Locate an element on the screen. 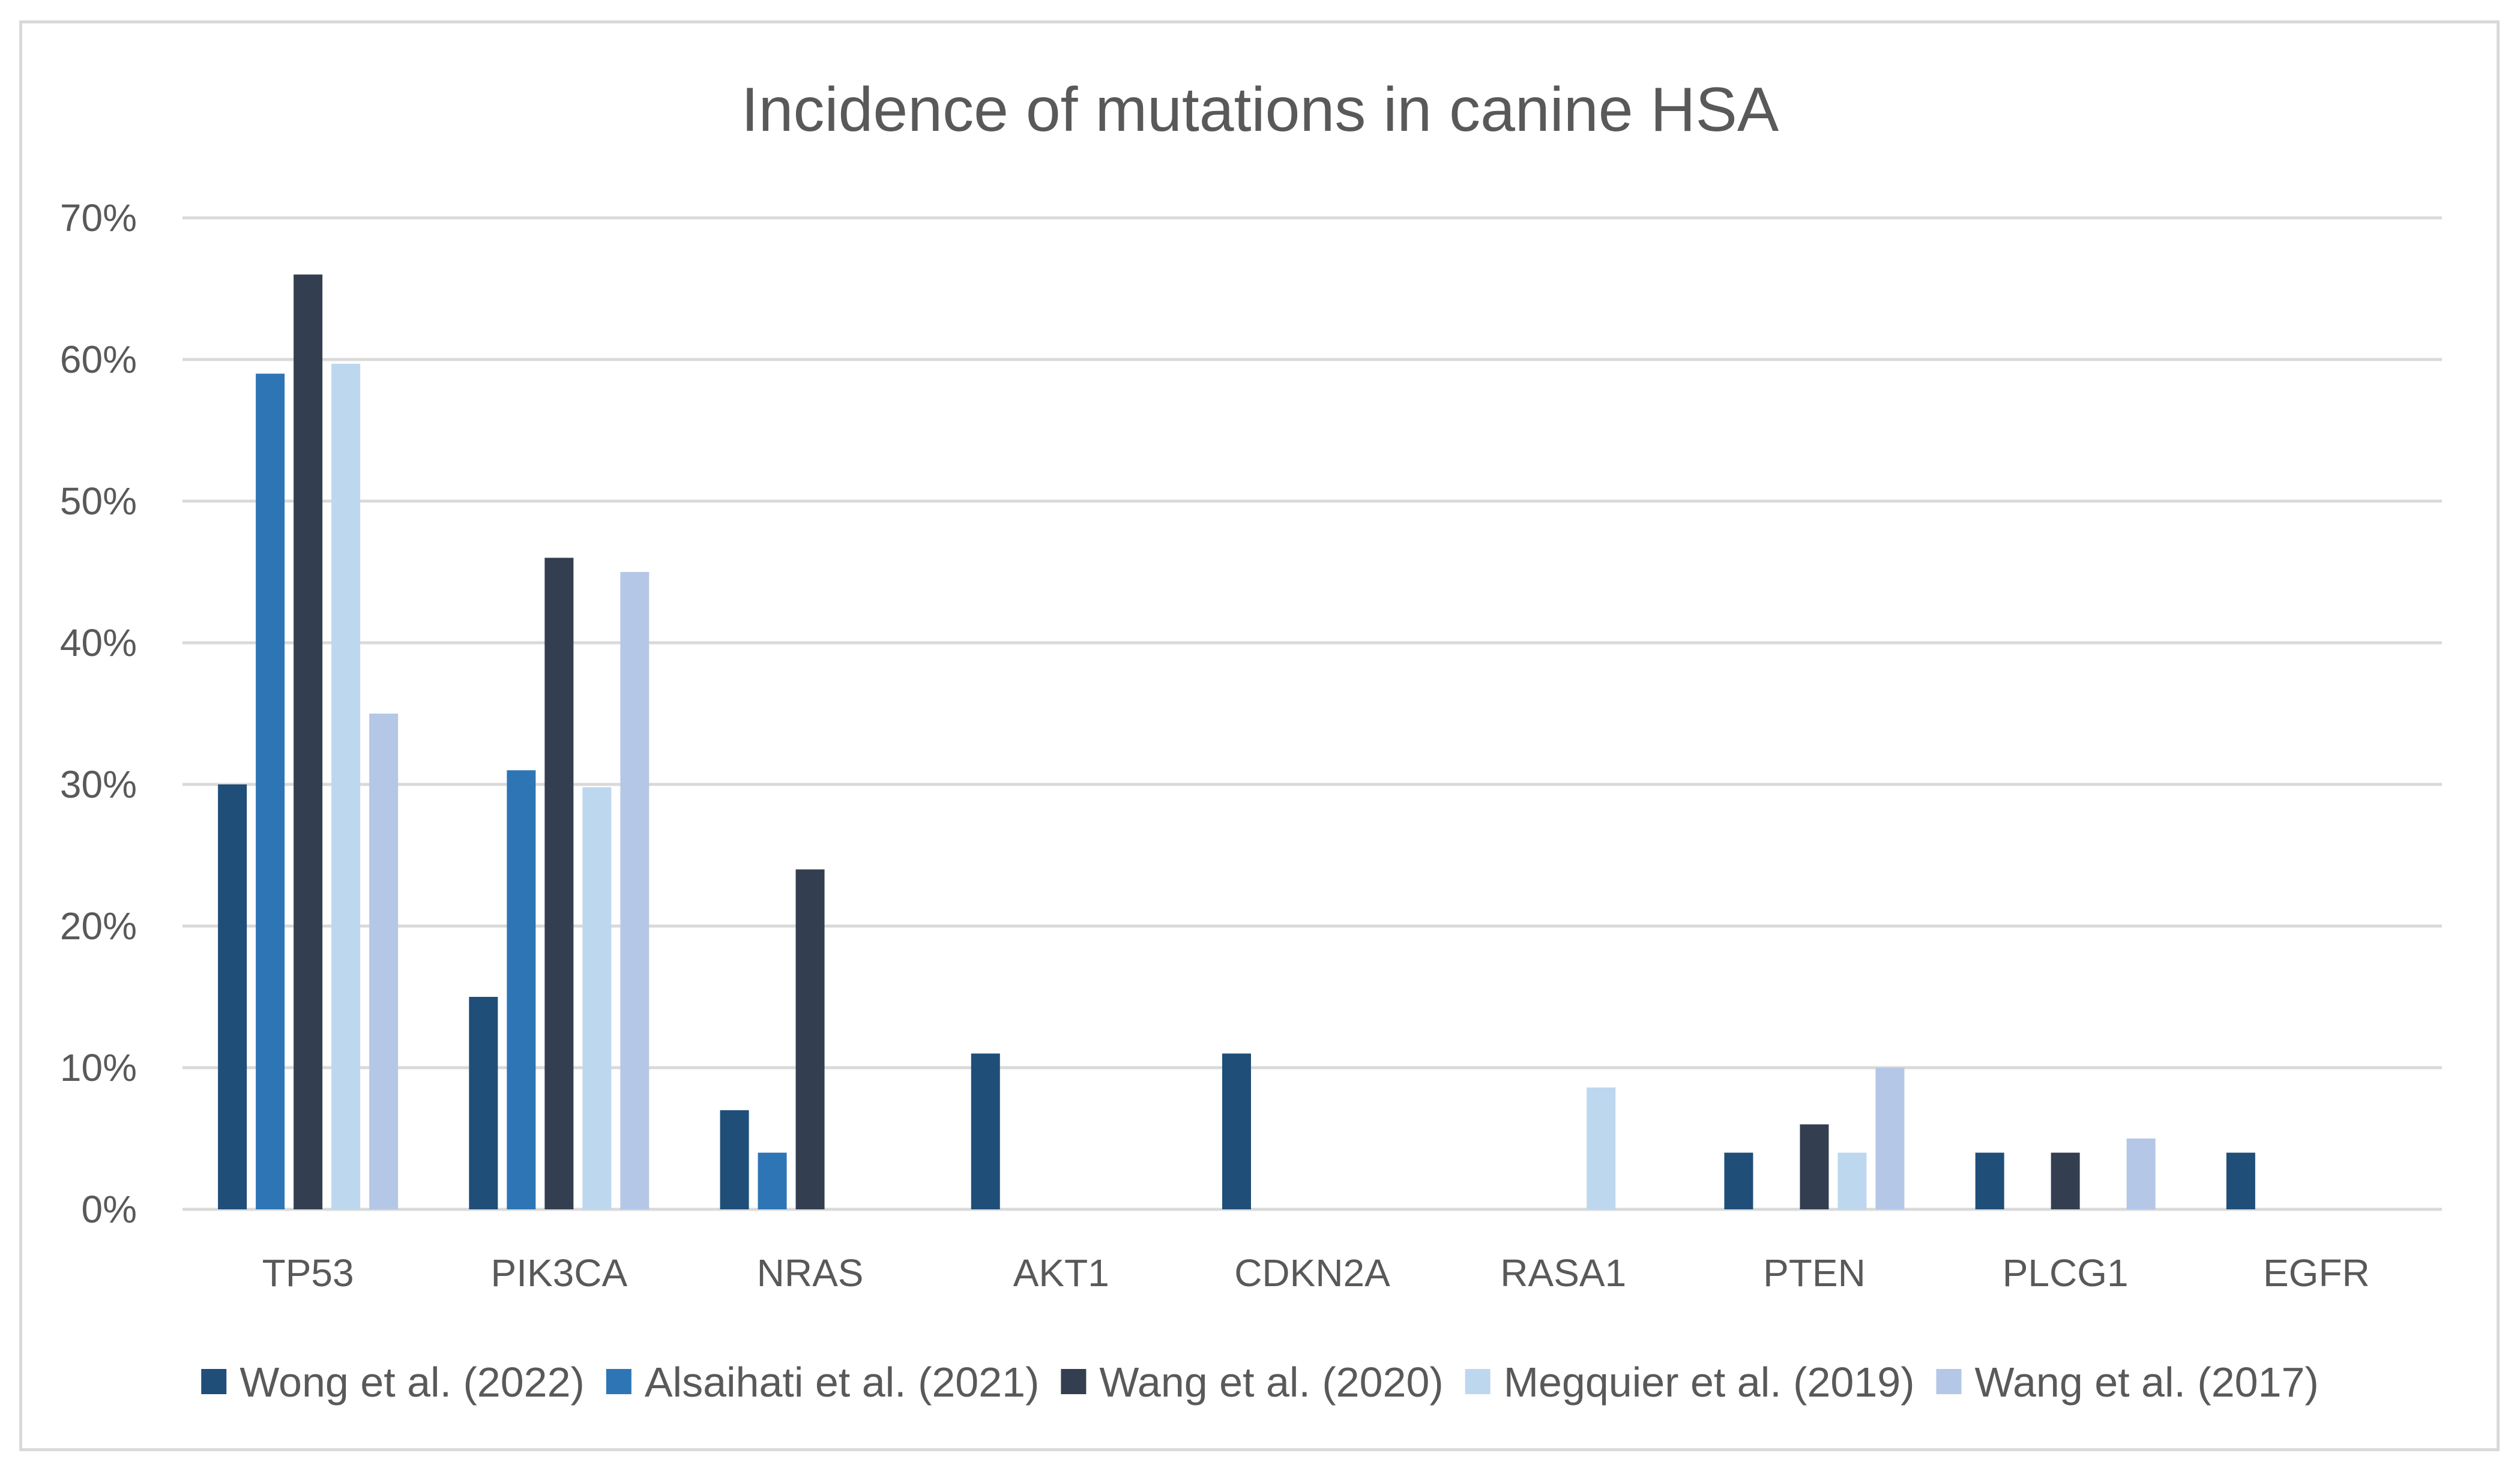 The width and height of the screenshot is (2520, 1474). y-tick-label: 60% is located at coordinates (99, 359).